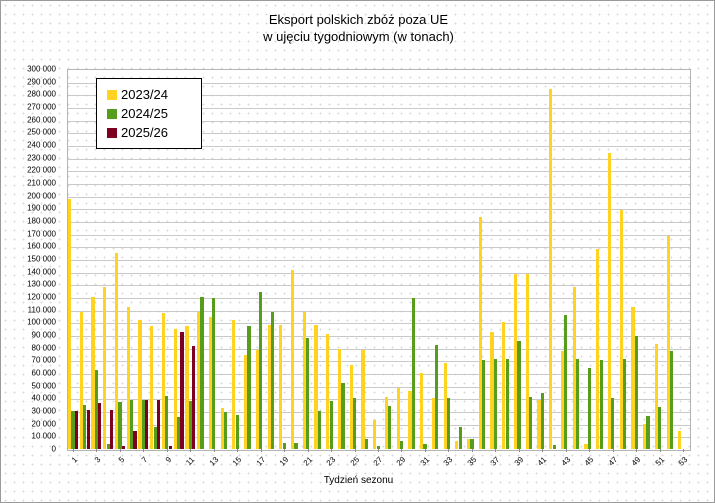  What do you see at coordinates (43, 348) in the screenshot?
I see `y-tick-label-80000: 80 000` at bounding box center [43, 348].